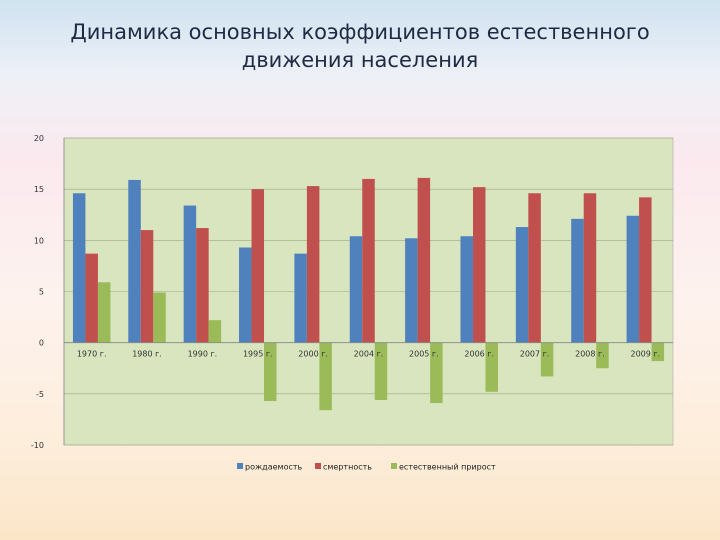 The image size is (720, 540). Describe the element at coordinates (535, 354) in the screenshot. I see `x-tick-label: 2007 г.` at that location.